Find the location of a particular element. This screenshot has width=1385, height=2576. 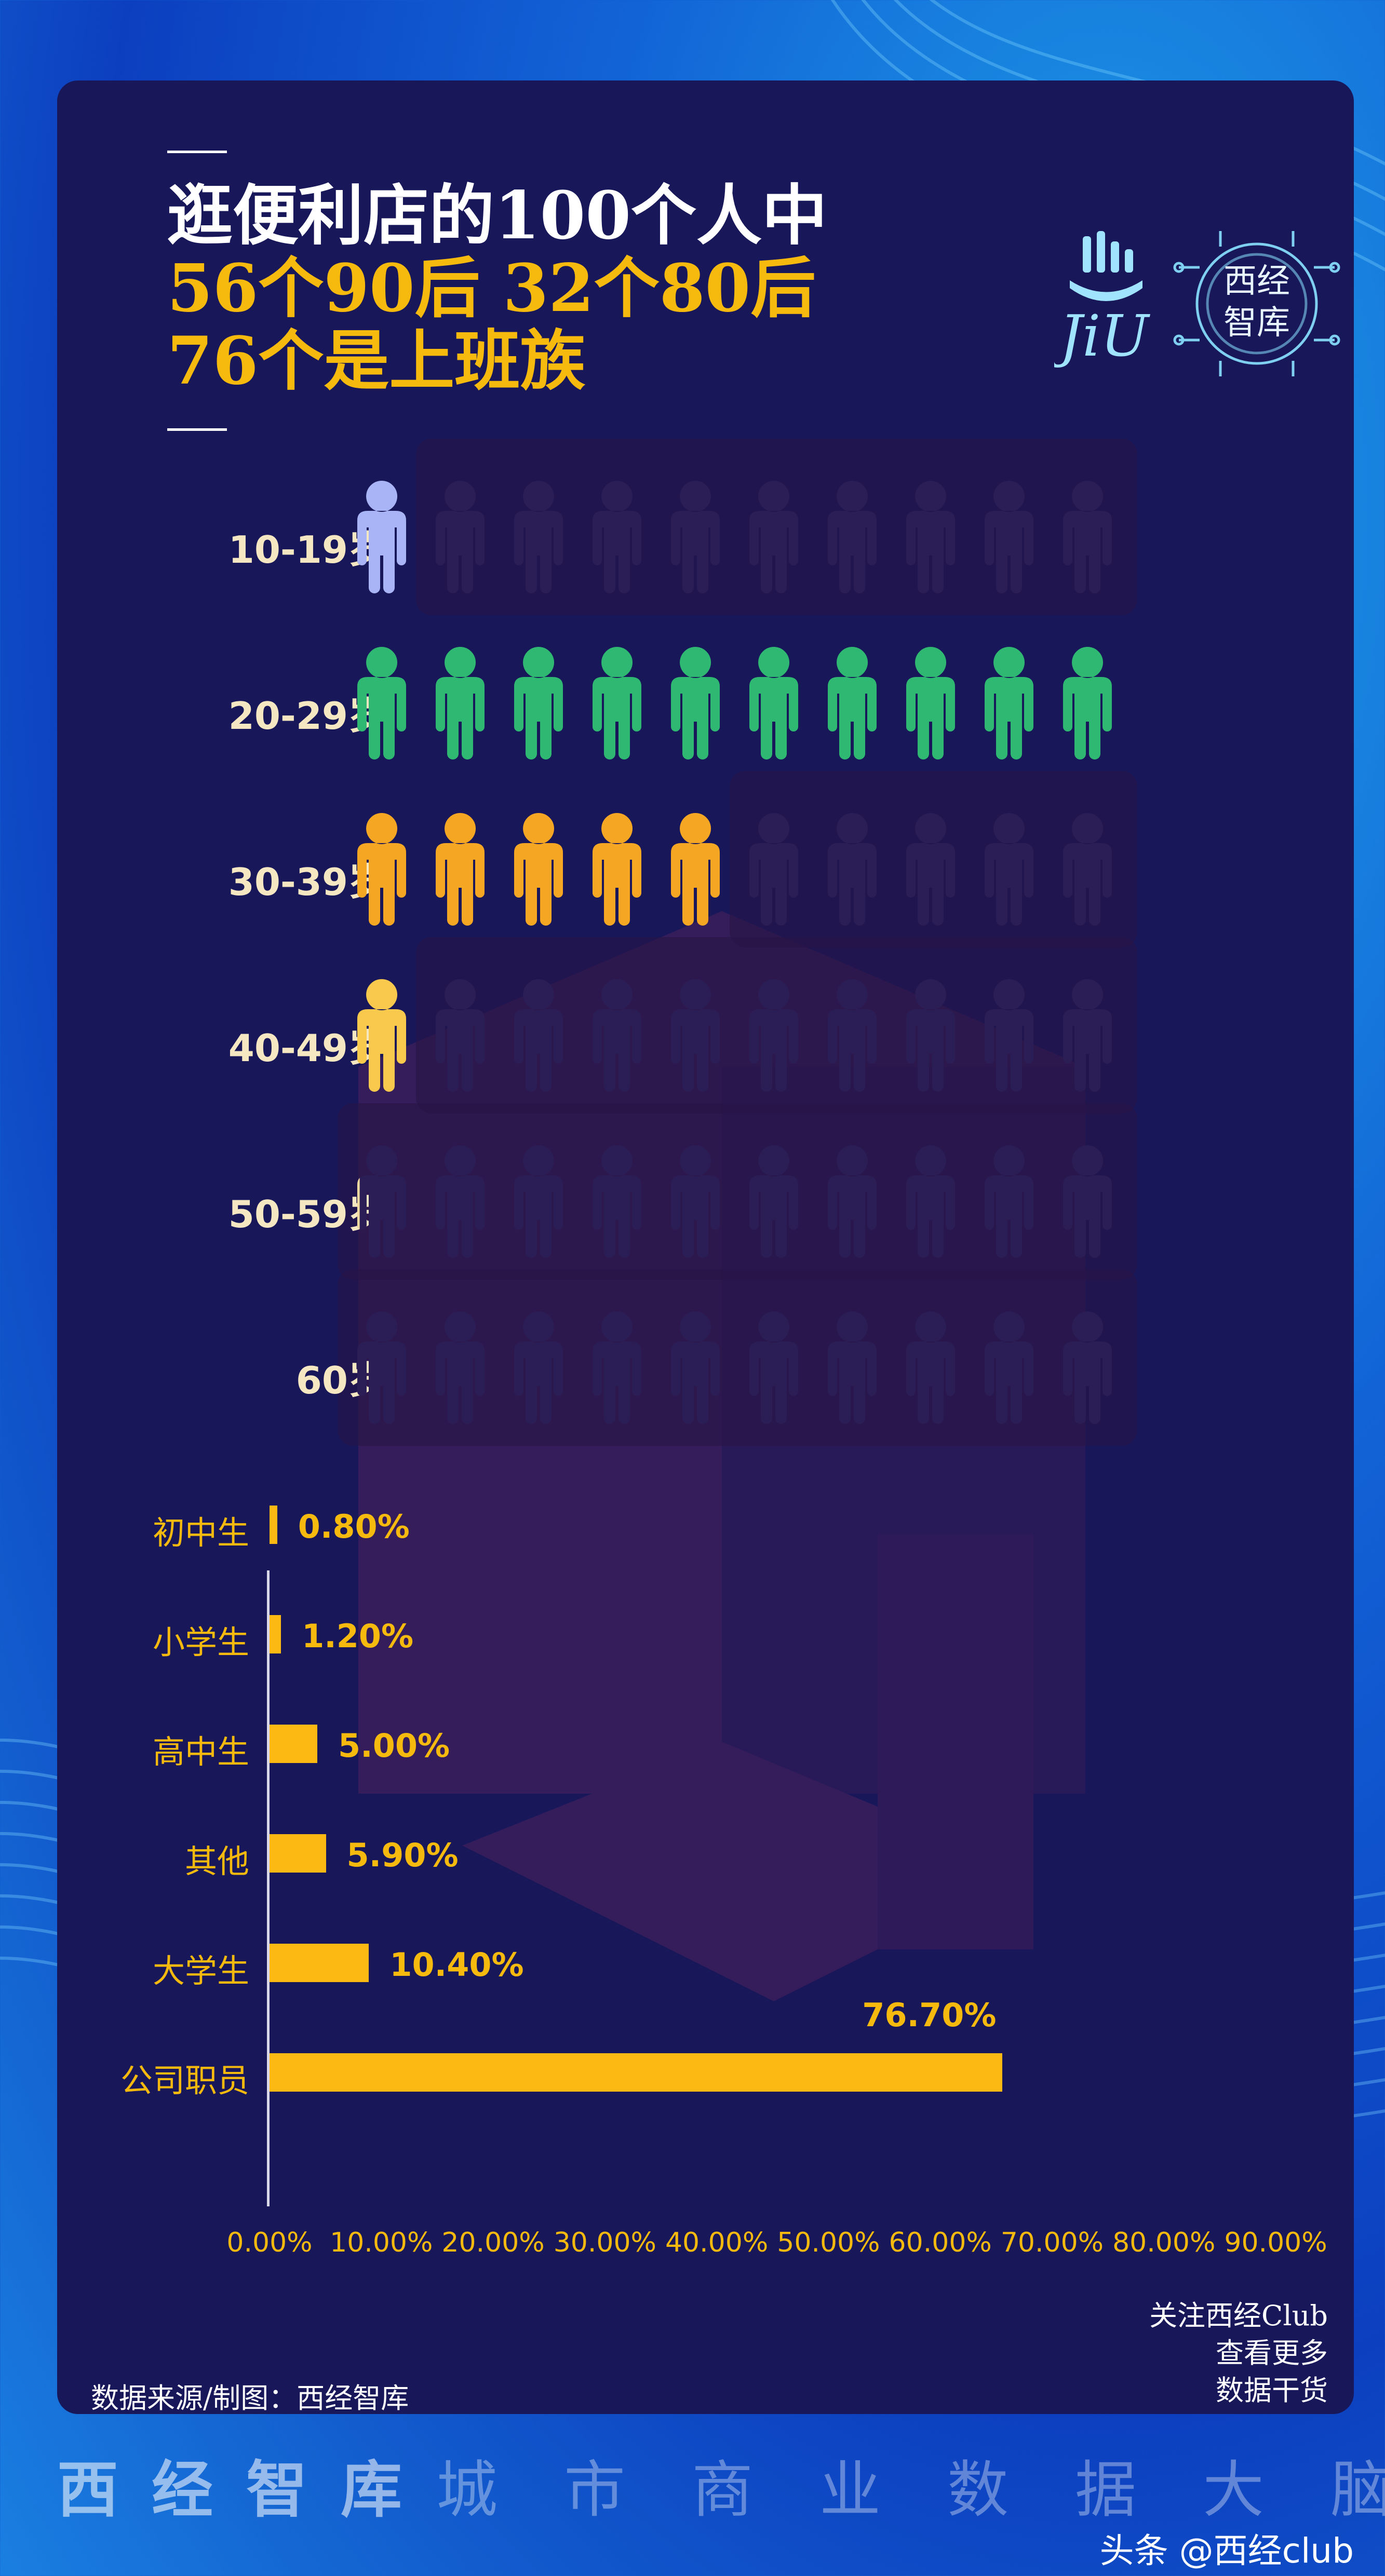

x-tick-label: 70.00% is located at coordinates (1052, 2242).